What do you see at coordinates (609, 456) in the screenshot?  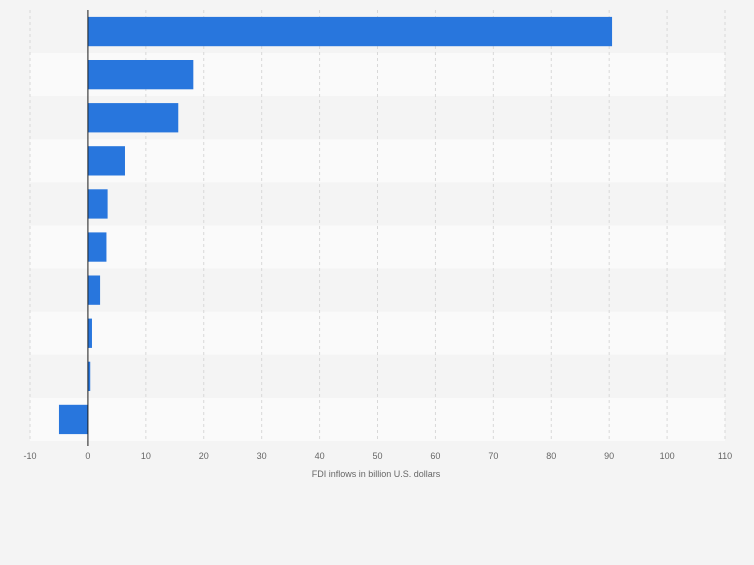 I see `x-tick-label: 90` at bounding box center [609, 456].